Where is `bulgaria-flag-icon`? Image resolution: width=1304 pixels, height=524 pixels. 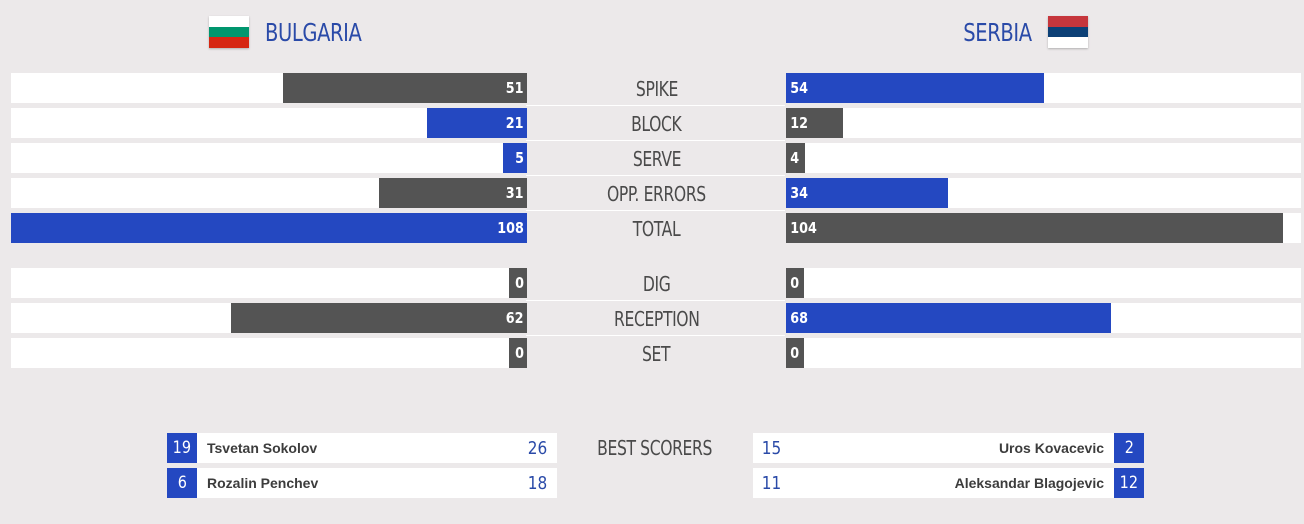 bulgaria-flag-icon is located at coordinates (229, 32).